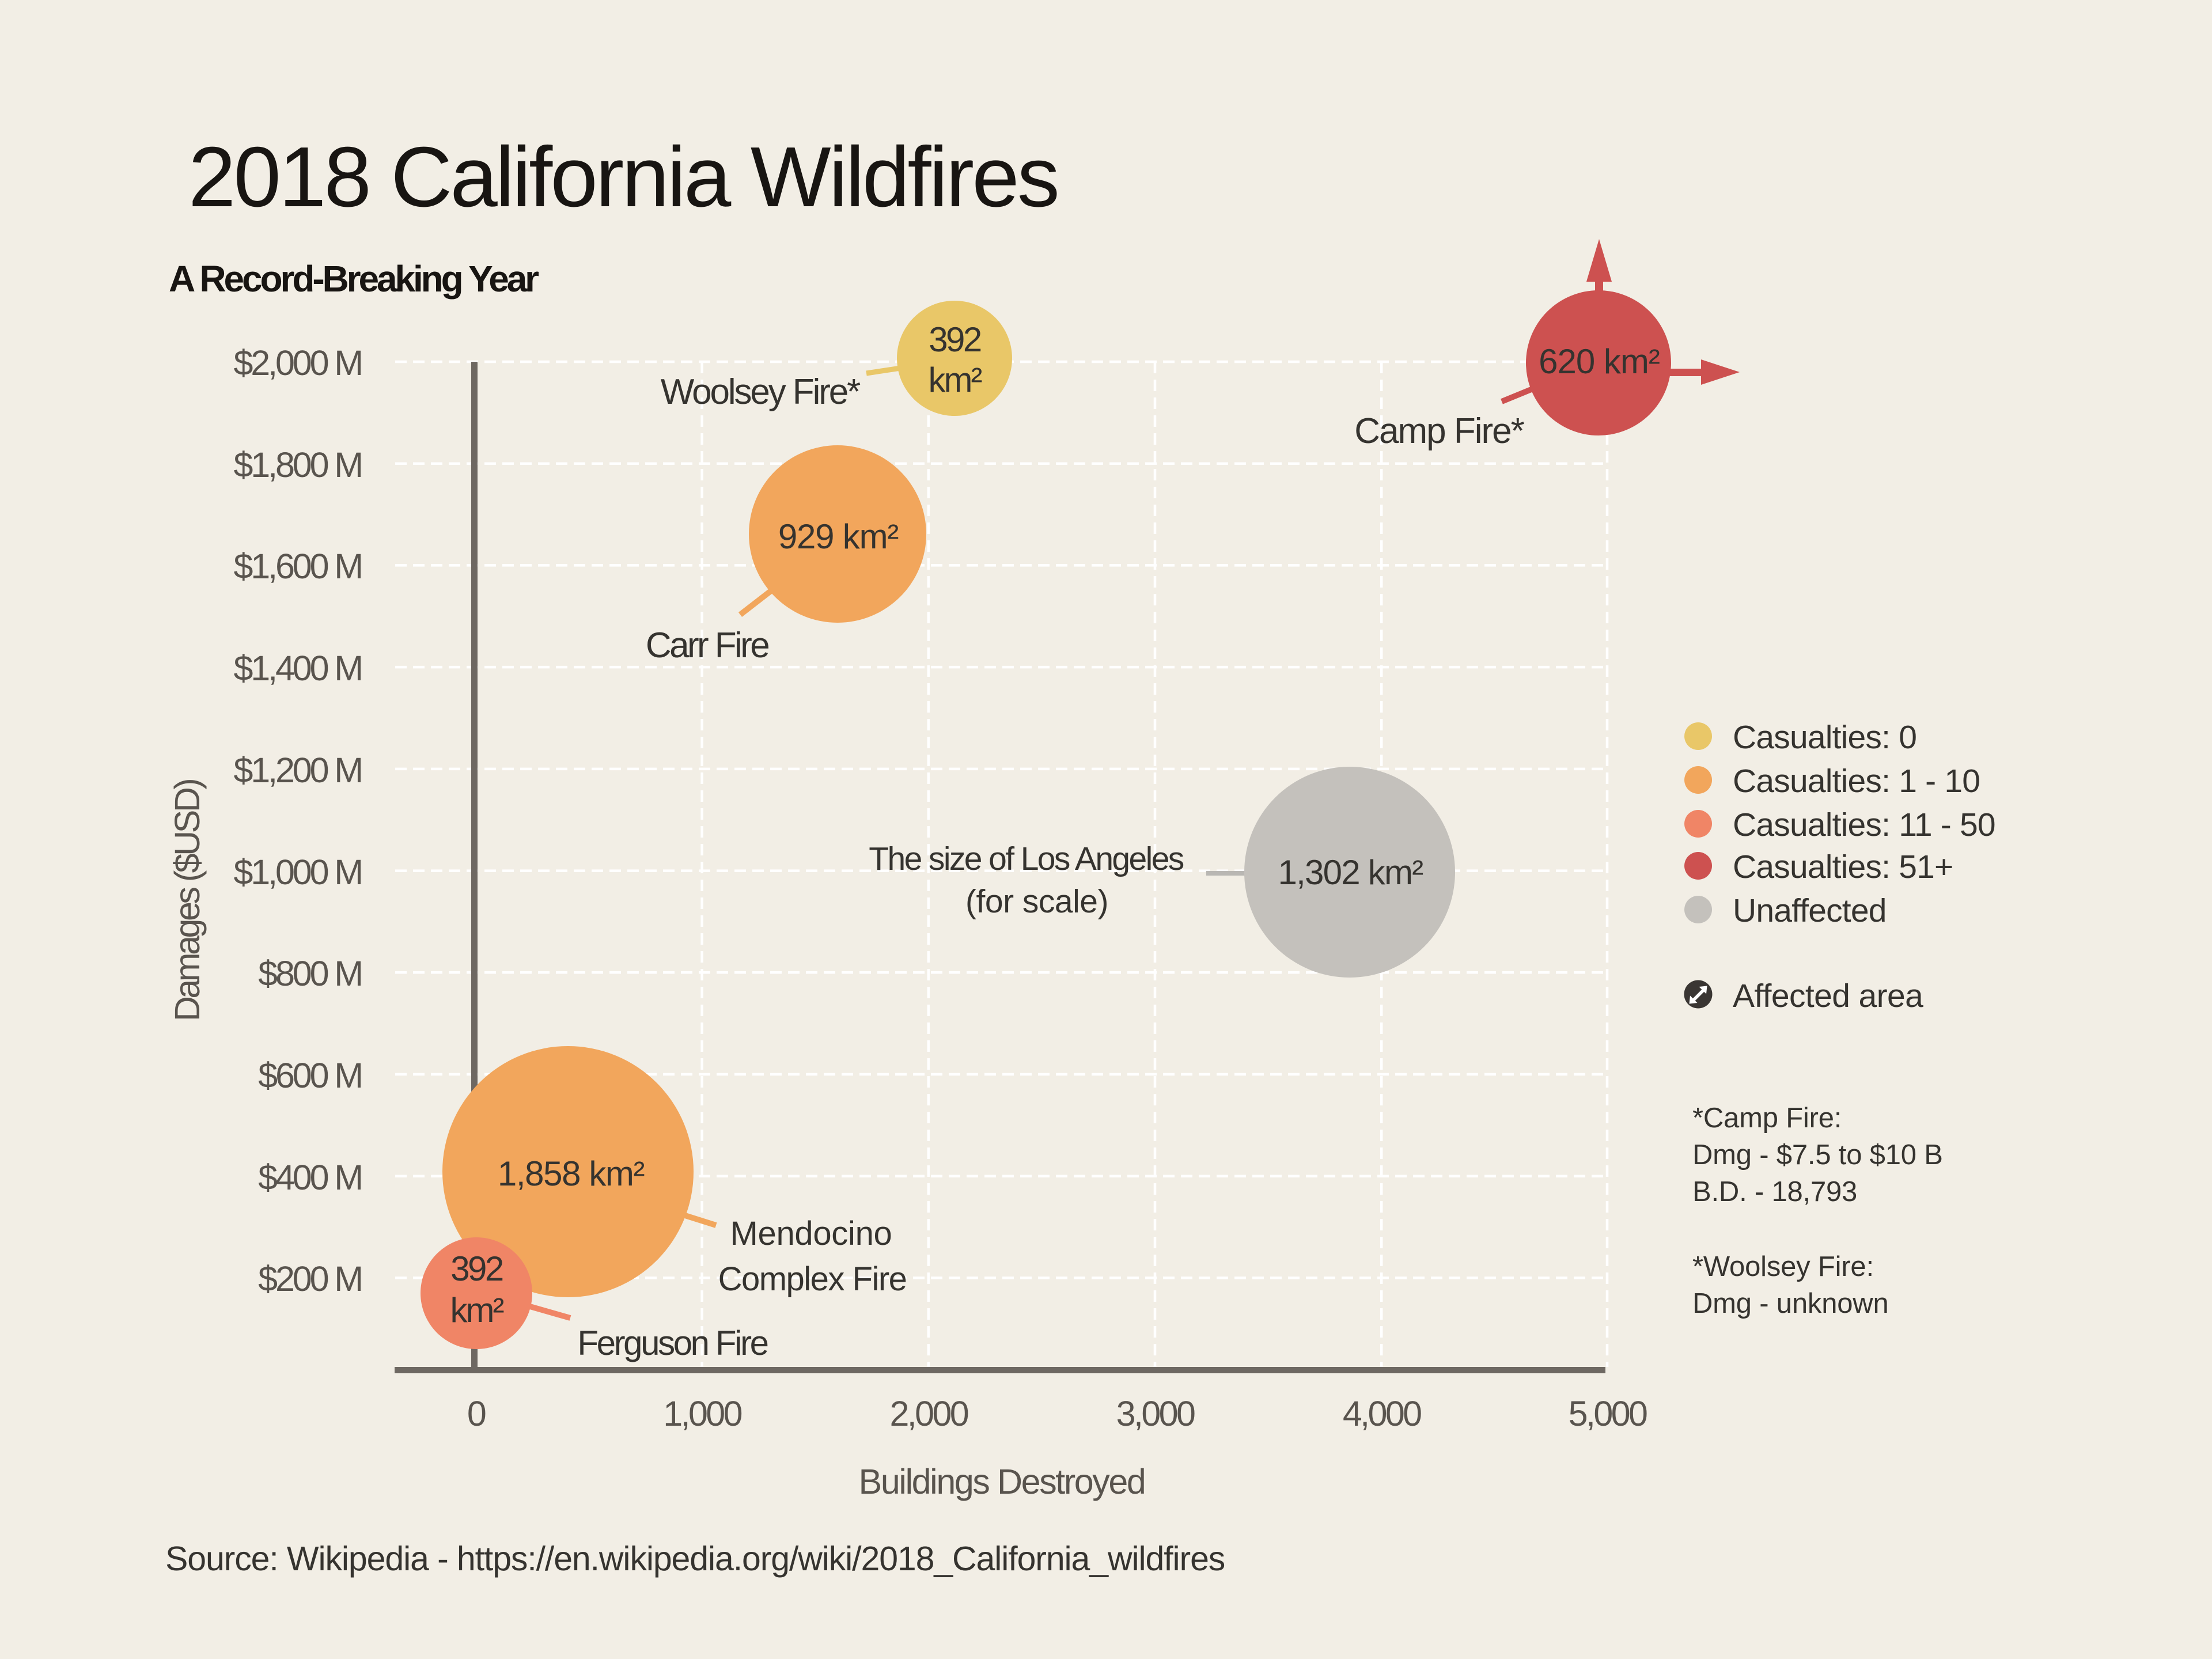  I want to click on svg-text: Buildings Destroyed, so click(1002, 1481).